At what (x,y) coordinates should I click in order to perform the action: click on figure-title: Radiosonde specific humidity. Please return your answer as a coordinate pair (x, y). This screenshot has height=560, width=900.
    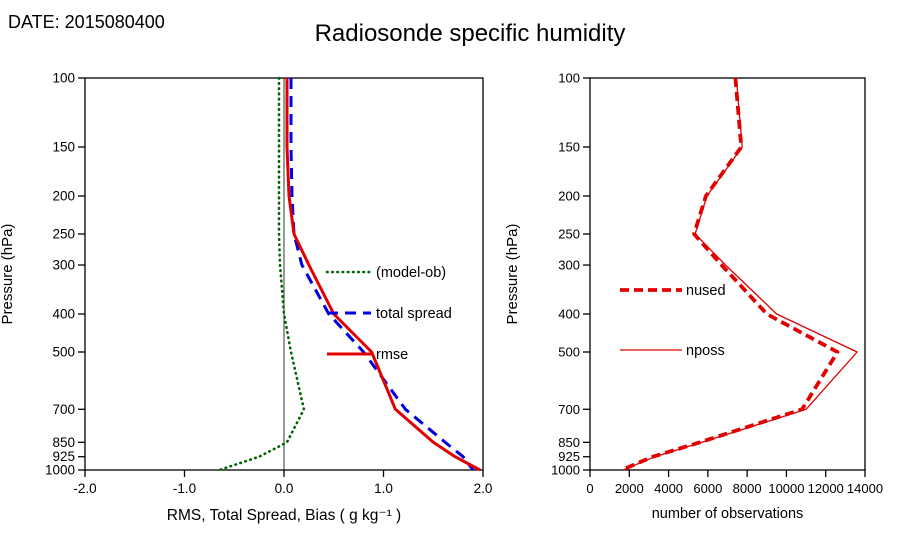
    Looking at the image, I should click on (470, 33).